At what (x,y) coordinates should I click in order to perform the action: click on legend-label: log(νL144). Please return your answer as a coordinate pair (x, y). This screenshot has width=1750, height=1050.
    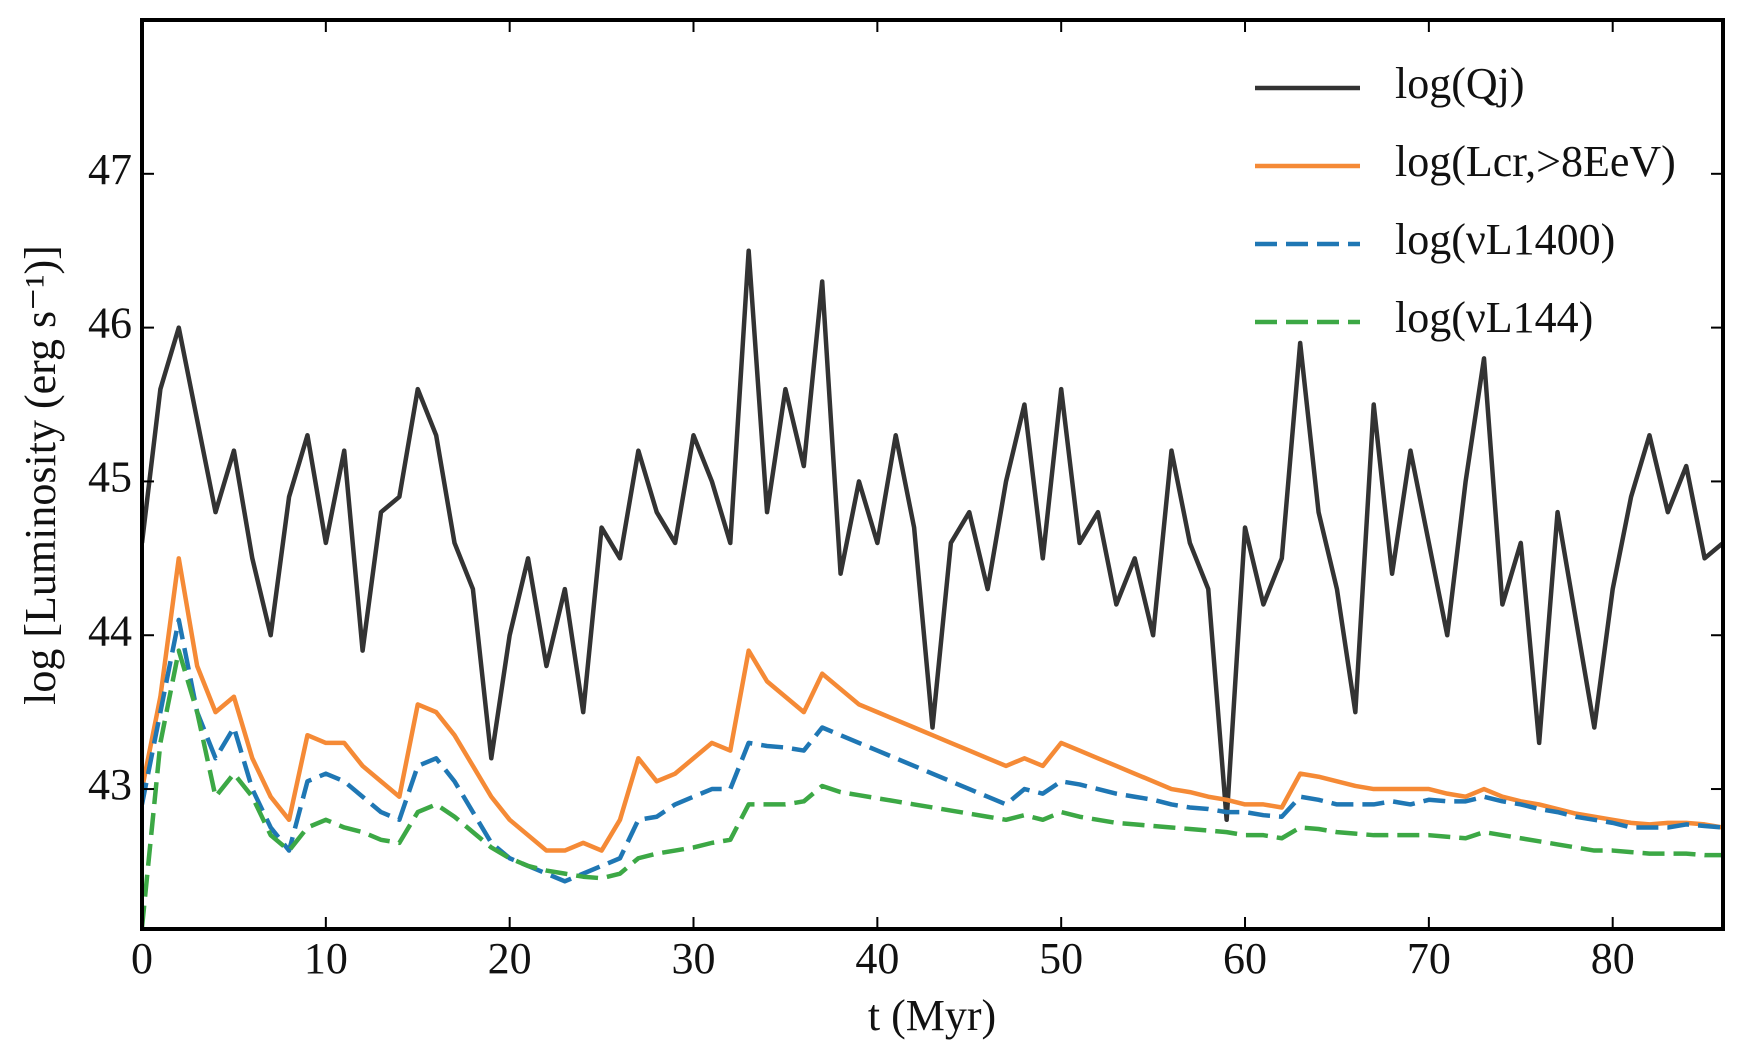
    Looking at the image, I should click on (1494, 317).